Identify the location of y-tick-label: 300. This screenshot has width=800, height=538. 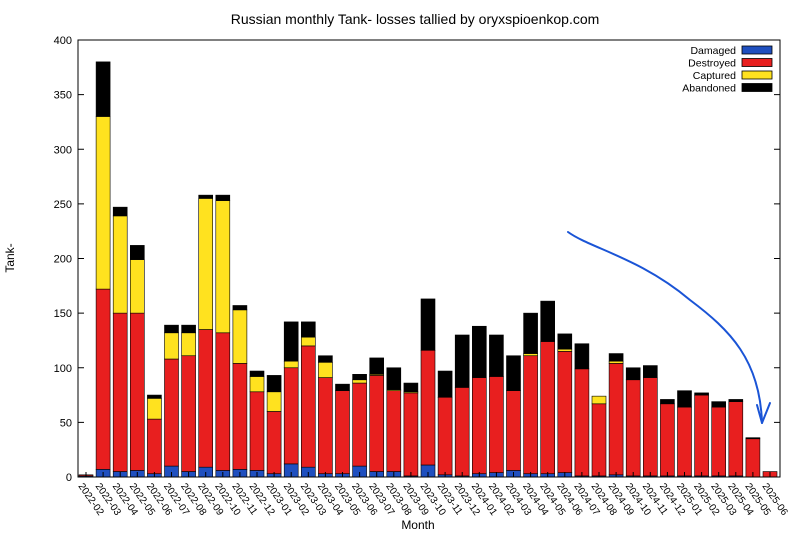
(63, 150).